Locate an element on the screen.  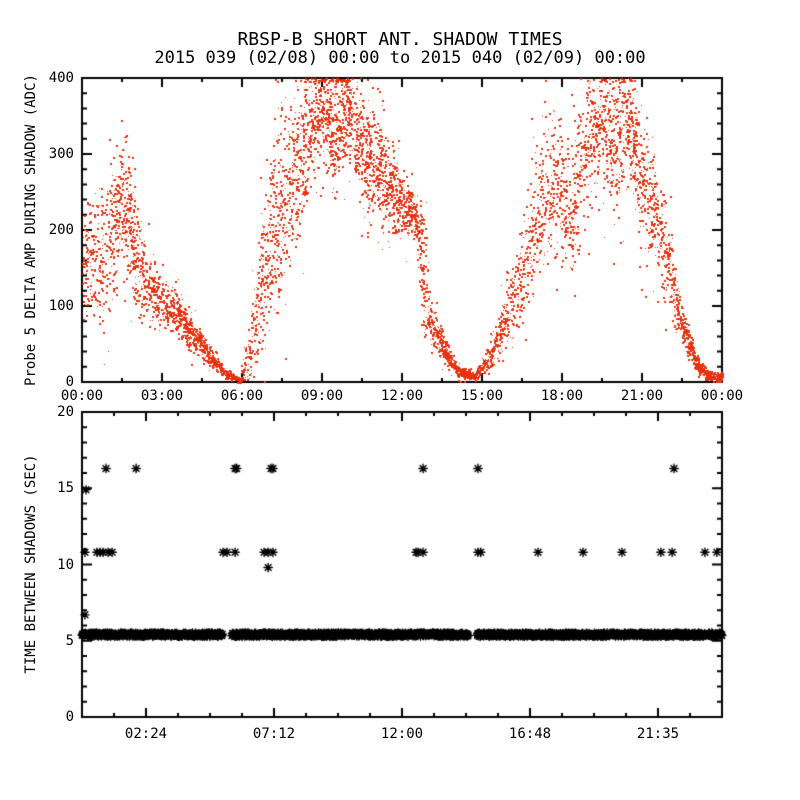
bottom-y-tick-label: 10 is located at coordinates (65, 564).